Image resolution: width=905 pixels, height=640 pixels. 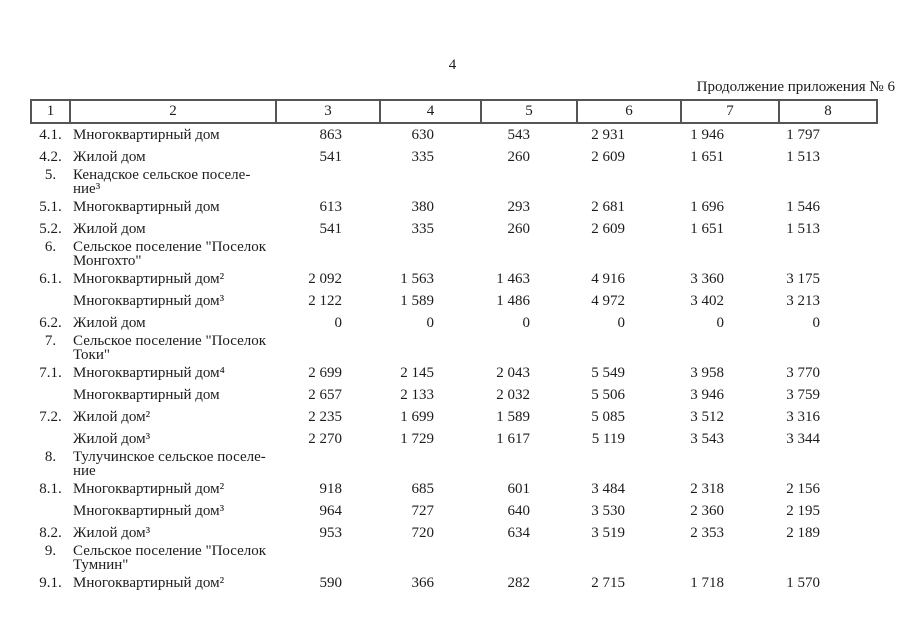 What do you see at coordinates (803, 206) in the screenshot?
I see `value-cell-col8: 1 546` at bounding box center [803, 206].